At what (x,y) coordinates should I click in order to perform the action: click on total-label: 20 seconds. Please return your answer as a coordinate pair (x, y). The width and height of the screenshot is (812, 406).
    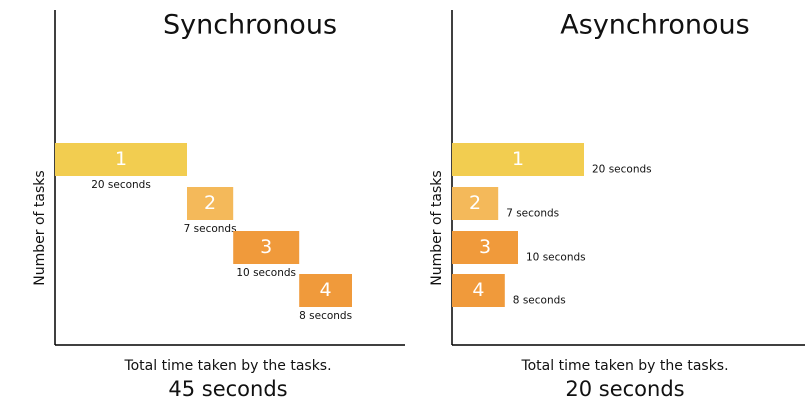
    Looking at the image, I should click on (624, 389).